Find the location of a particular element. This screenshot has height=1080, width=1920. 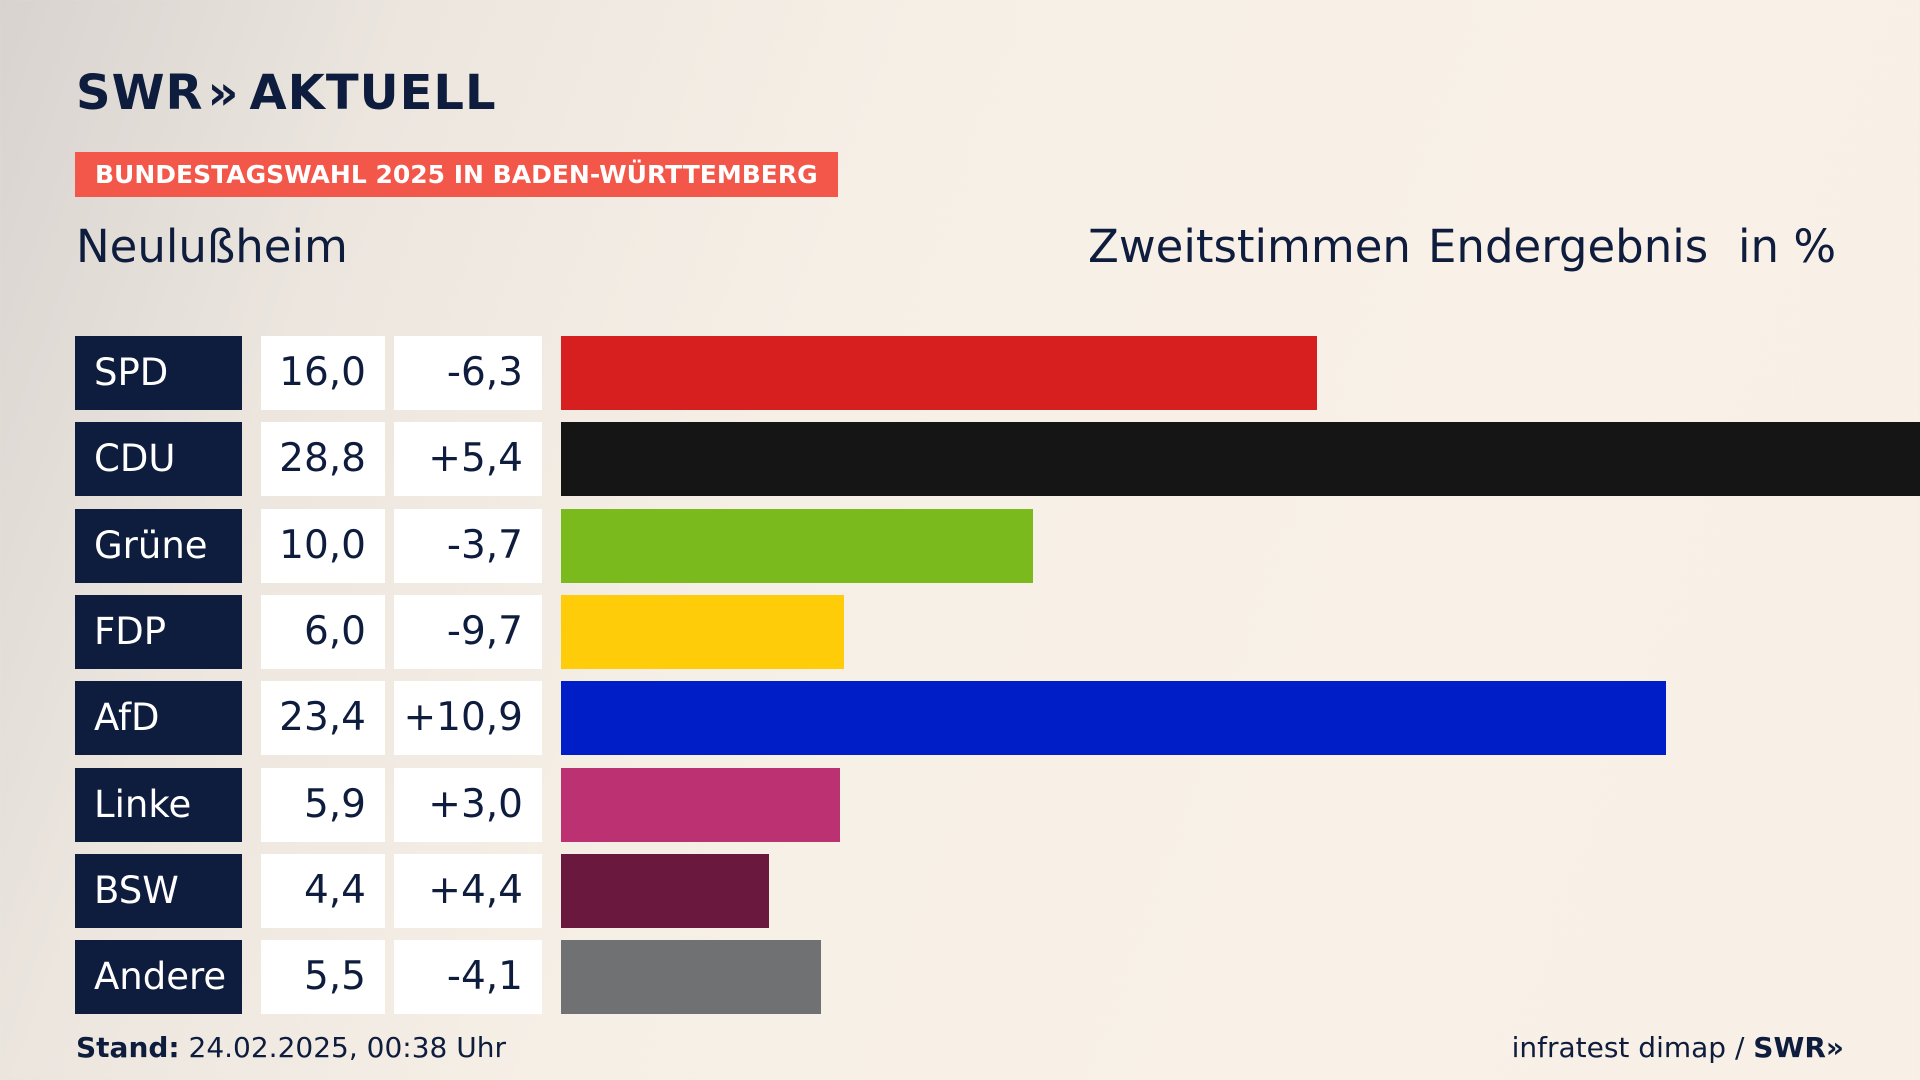

party-diff: +3,0 is located at coordinates (468, 804).